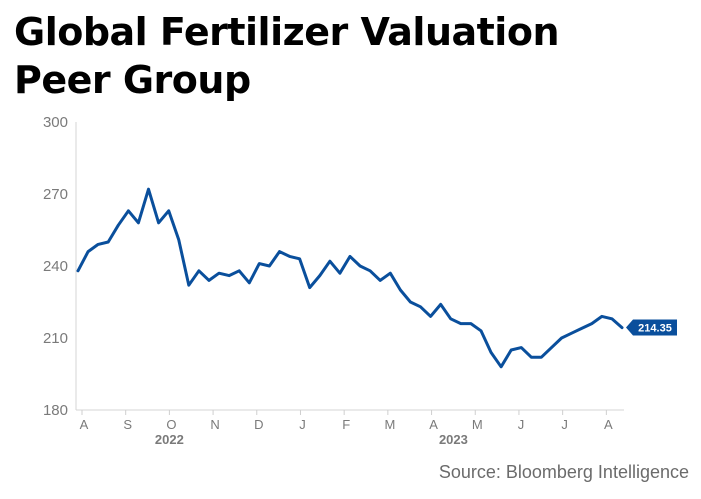 This screenshot has width=701, height=499. I want to click on x-month-label: D, so click(258, 424).